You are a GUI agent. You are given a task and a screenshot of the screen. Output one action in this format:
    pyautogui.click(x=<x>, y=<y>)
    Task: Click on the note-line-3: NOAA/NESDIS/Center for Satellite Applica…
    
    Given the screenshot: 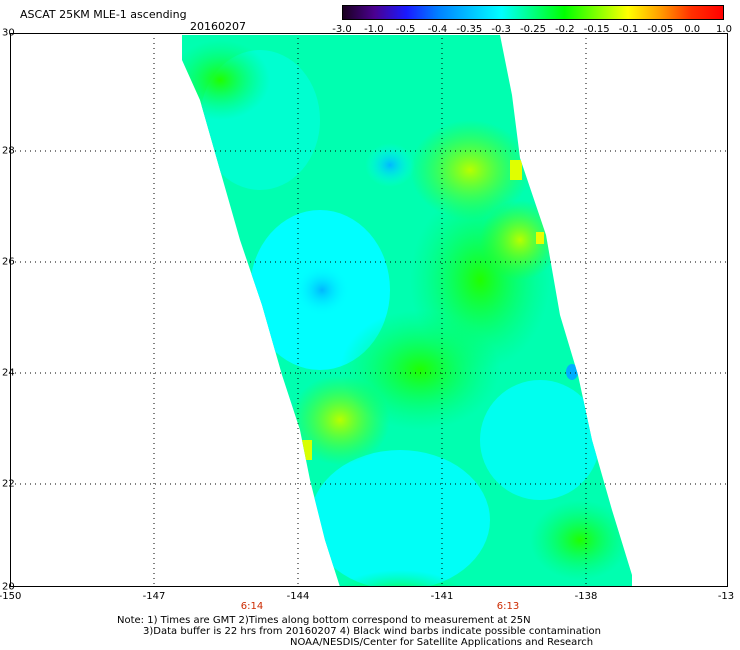 What is the action you would take?
    pyautogui.click(x=442, y=642)
    